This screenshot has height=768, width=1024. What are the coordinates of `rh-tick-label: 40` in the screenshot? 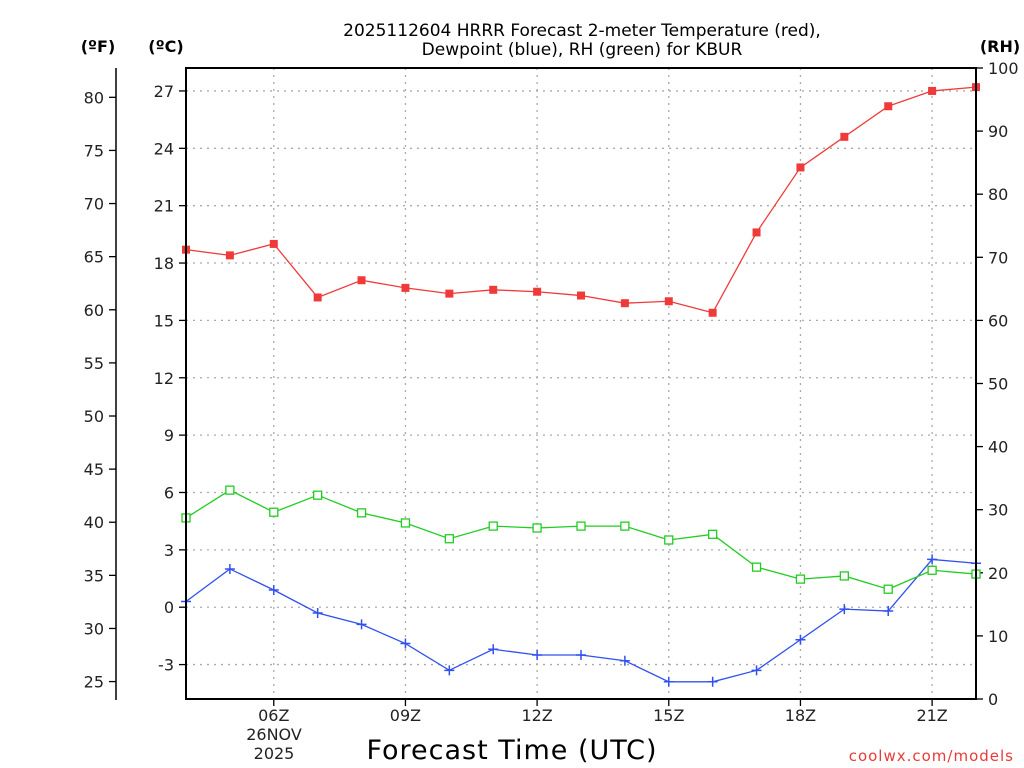 It's located at (998, 447).